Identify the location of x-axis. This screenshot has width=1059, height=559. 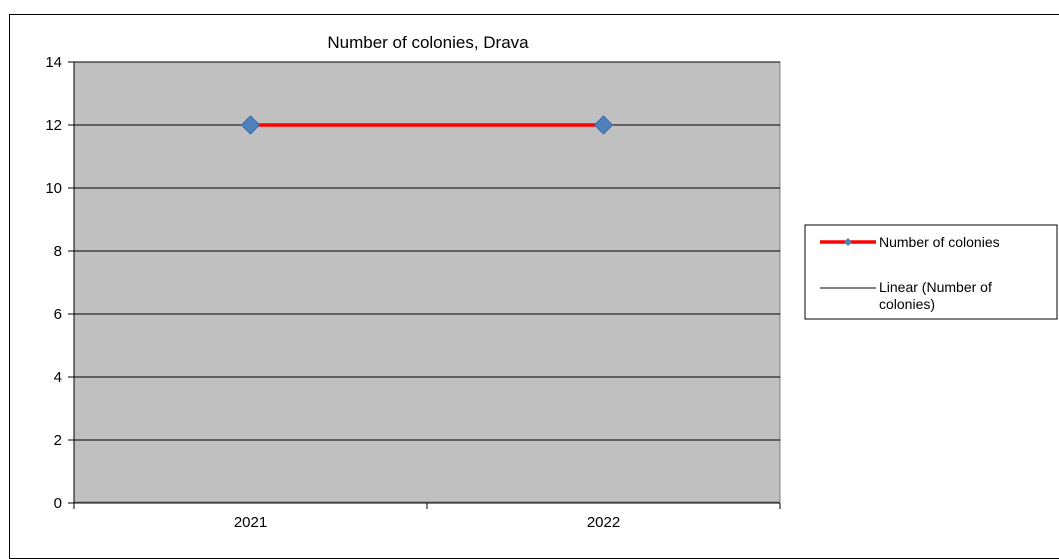
(427, 505).